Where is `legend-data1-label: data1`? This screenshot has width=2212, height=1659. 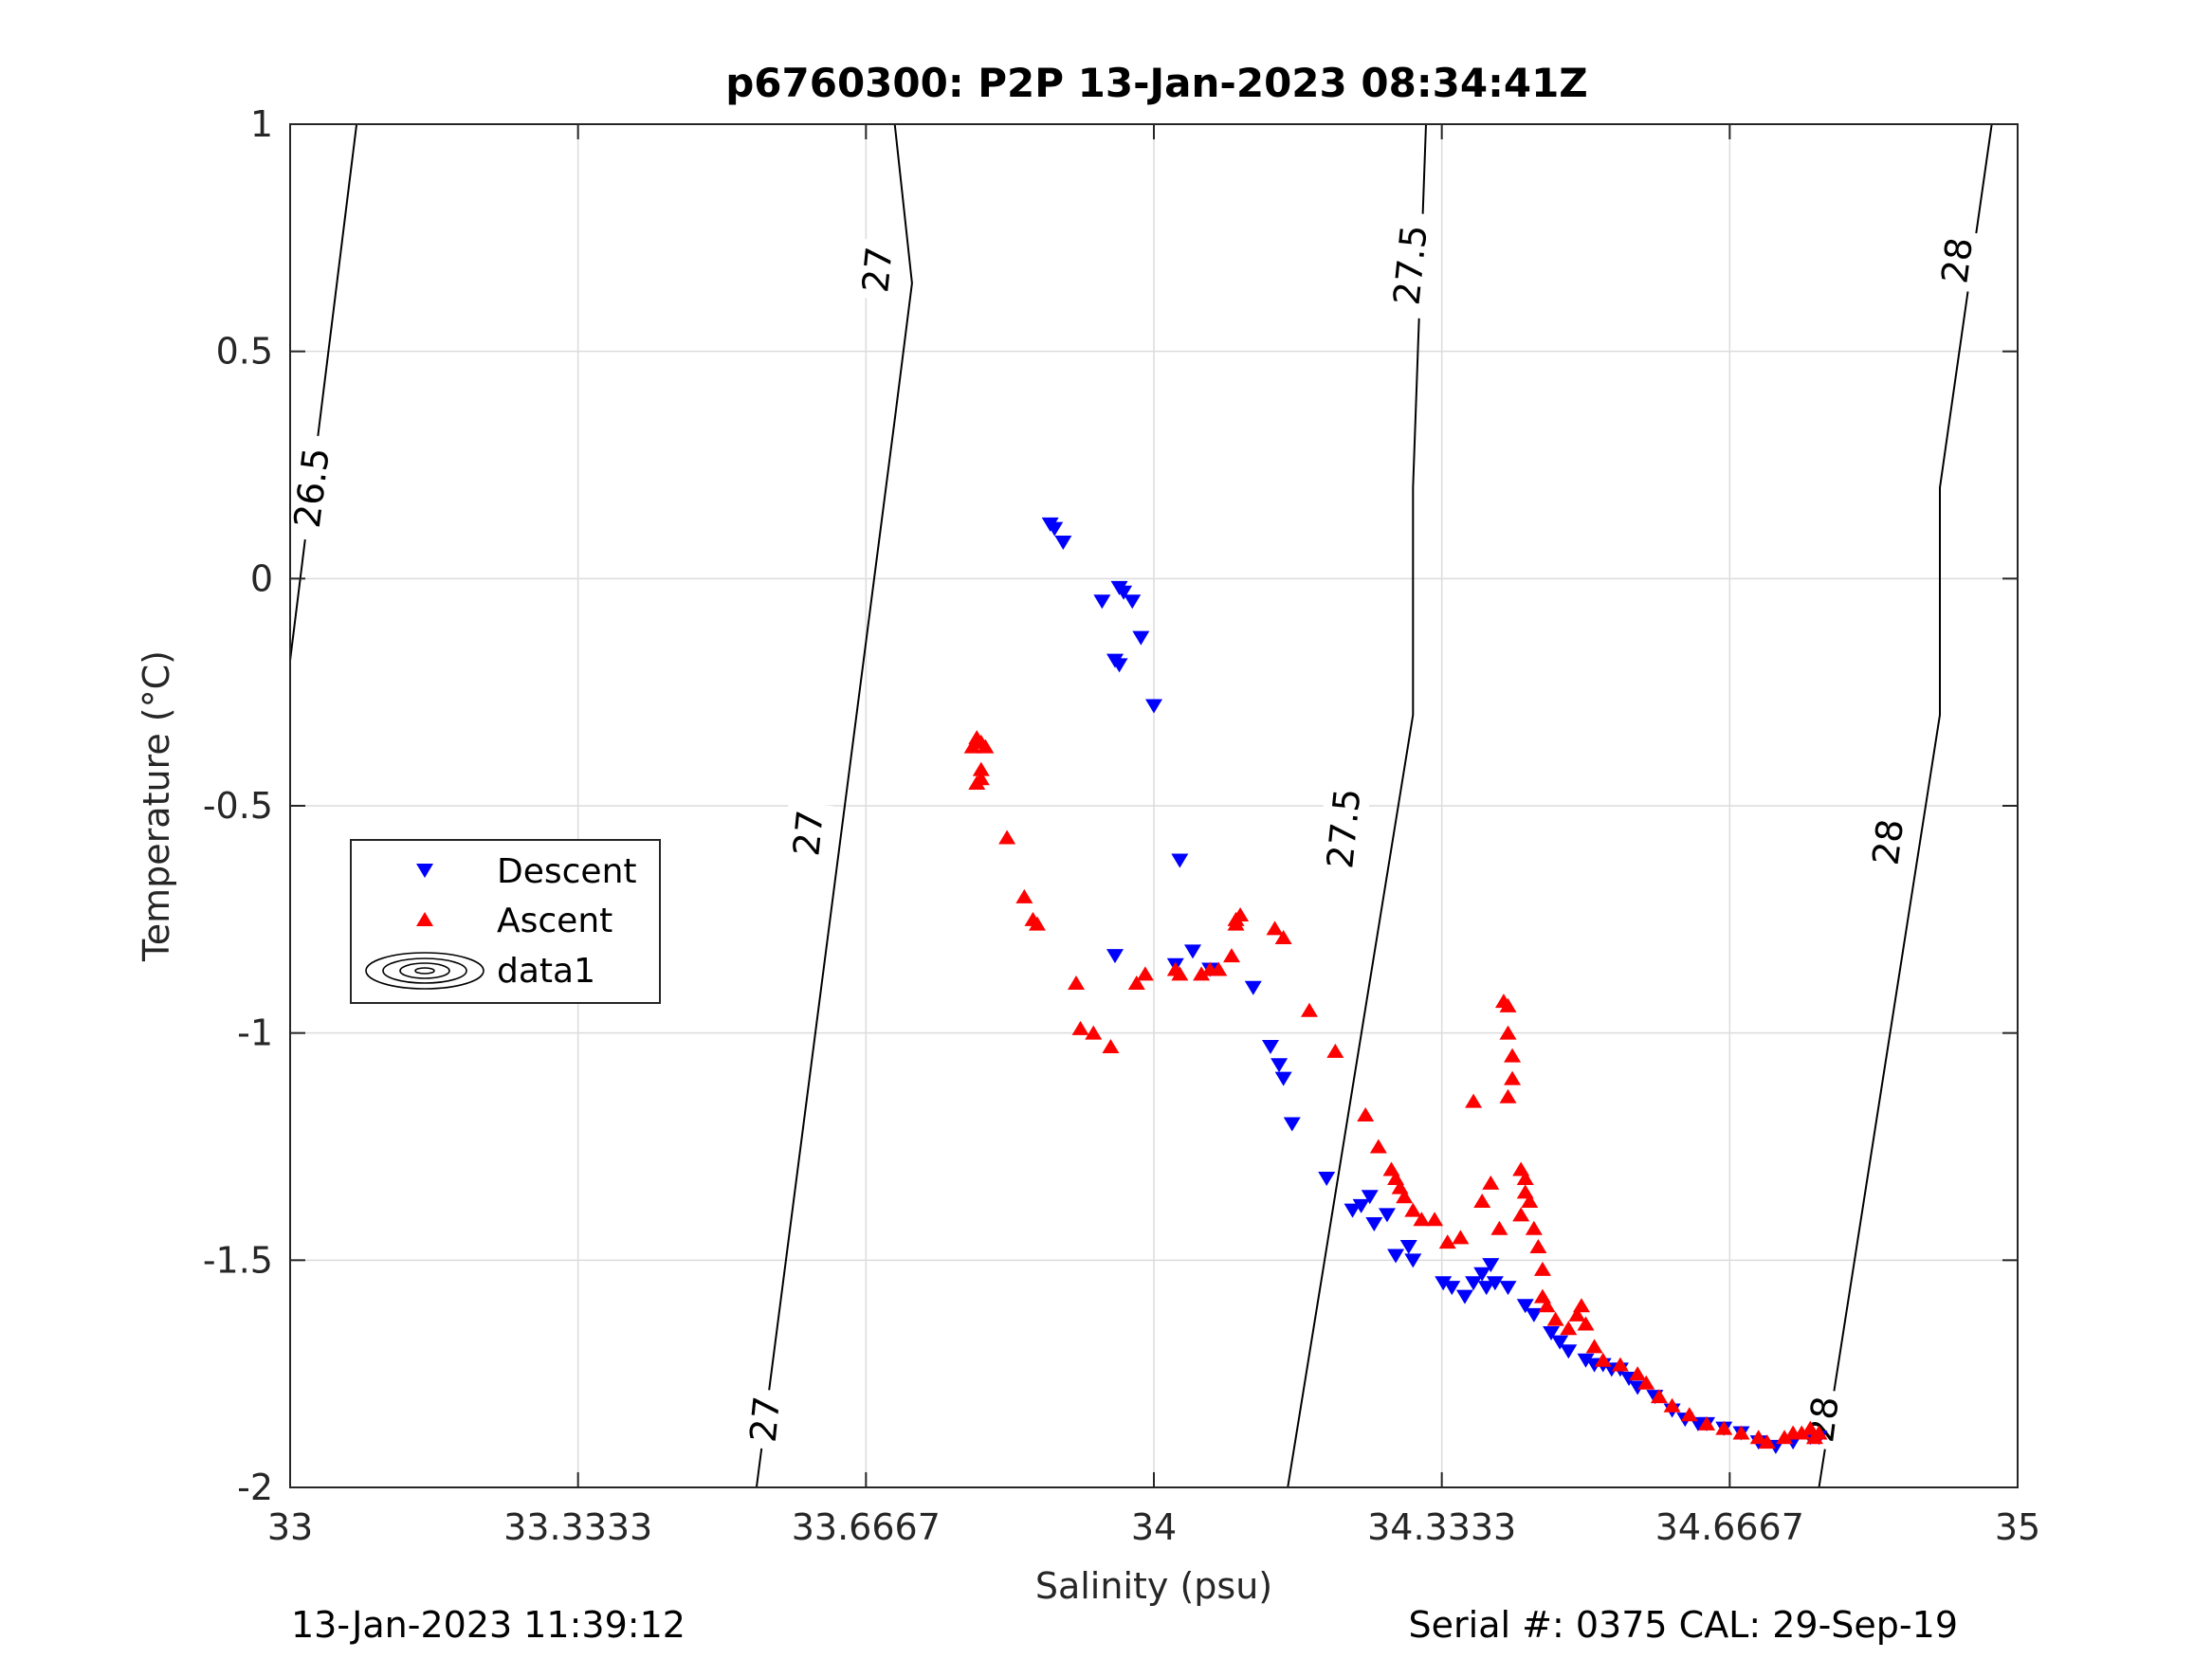
legend-data1-label: data1 is located at coordinates (546, 971).